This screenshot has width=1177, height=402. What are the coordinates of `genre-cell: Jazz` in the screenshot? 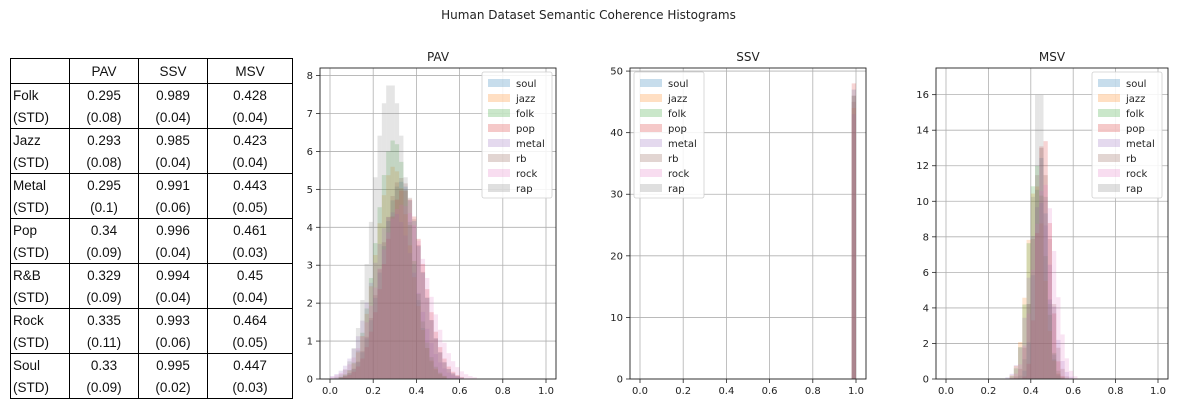 It's located at (40, 139).